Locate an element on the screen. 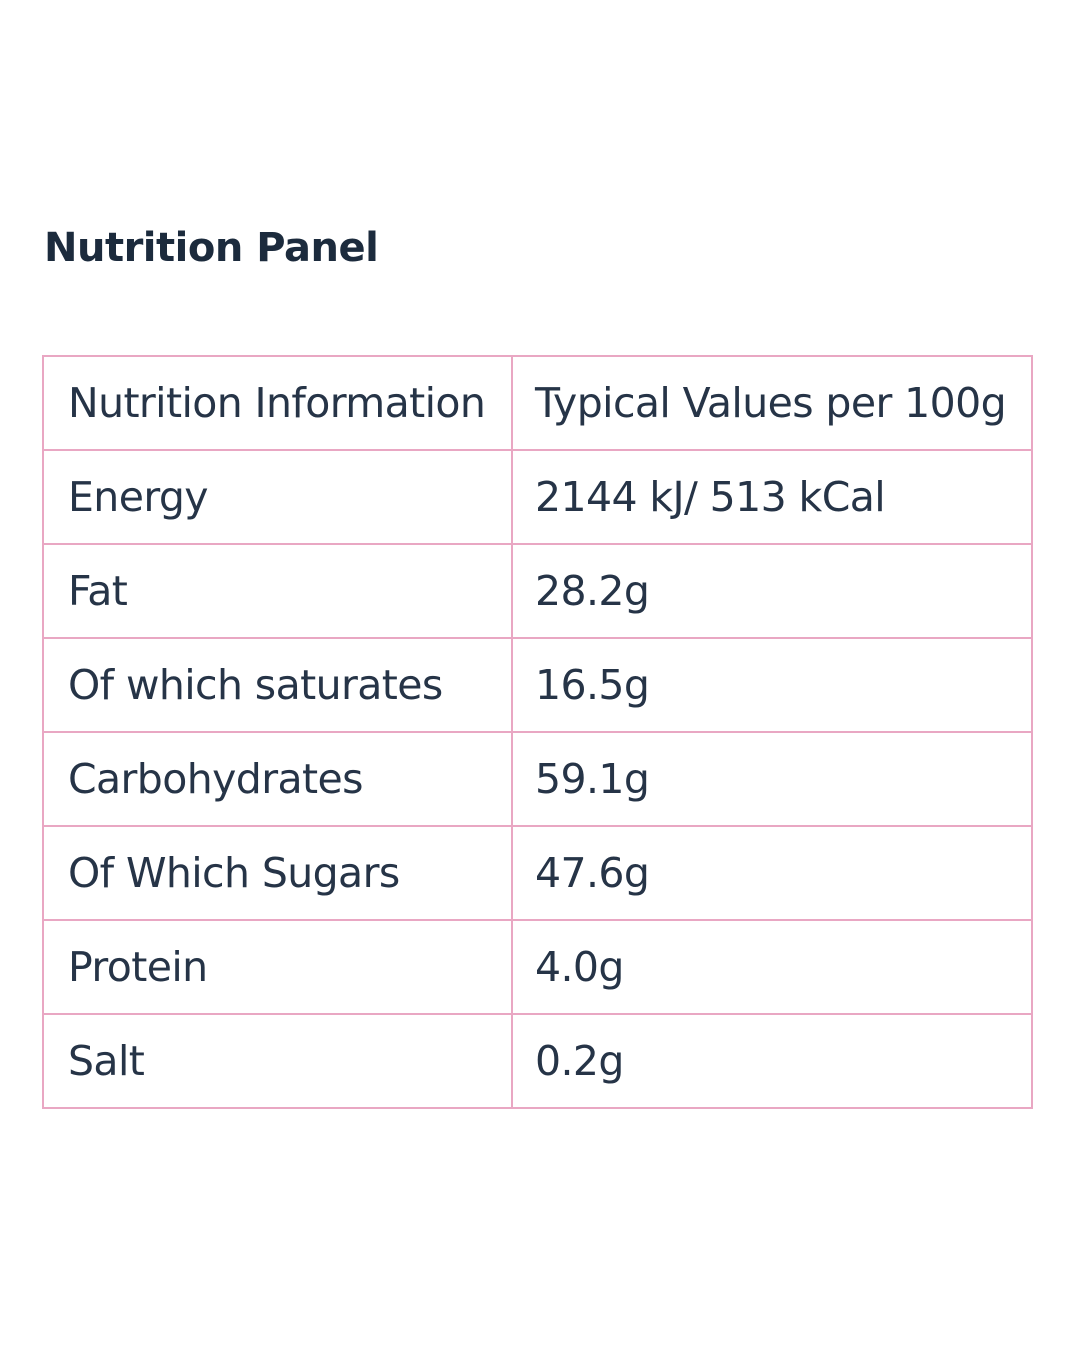 Image resolution: width=1080 pixels, height=1350 pixels. header-cell-typical-values: Typical Values per 100g is located at coordinates (772, 403).